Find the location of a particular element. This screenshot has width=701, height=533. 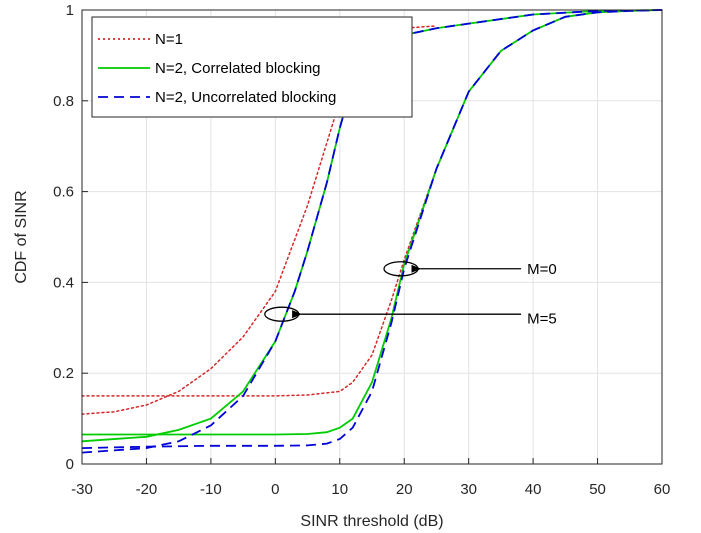

x-tick-label: 30 is located at coordinates (468, 489).